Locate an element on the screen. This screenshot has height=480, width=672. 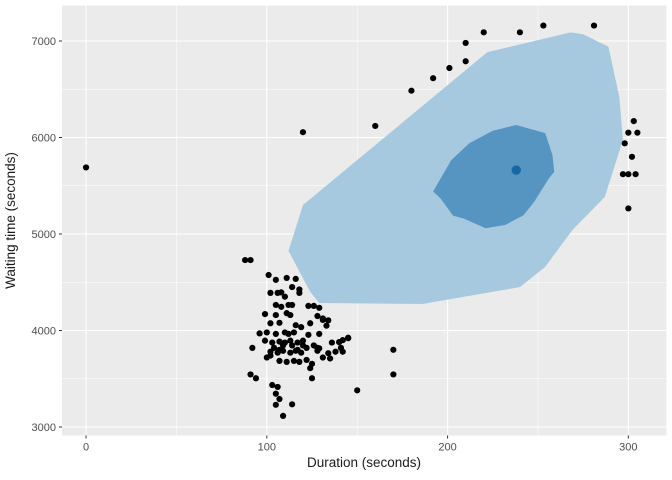
y-tick-label: 5000 is located at coordinates (44, 235).